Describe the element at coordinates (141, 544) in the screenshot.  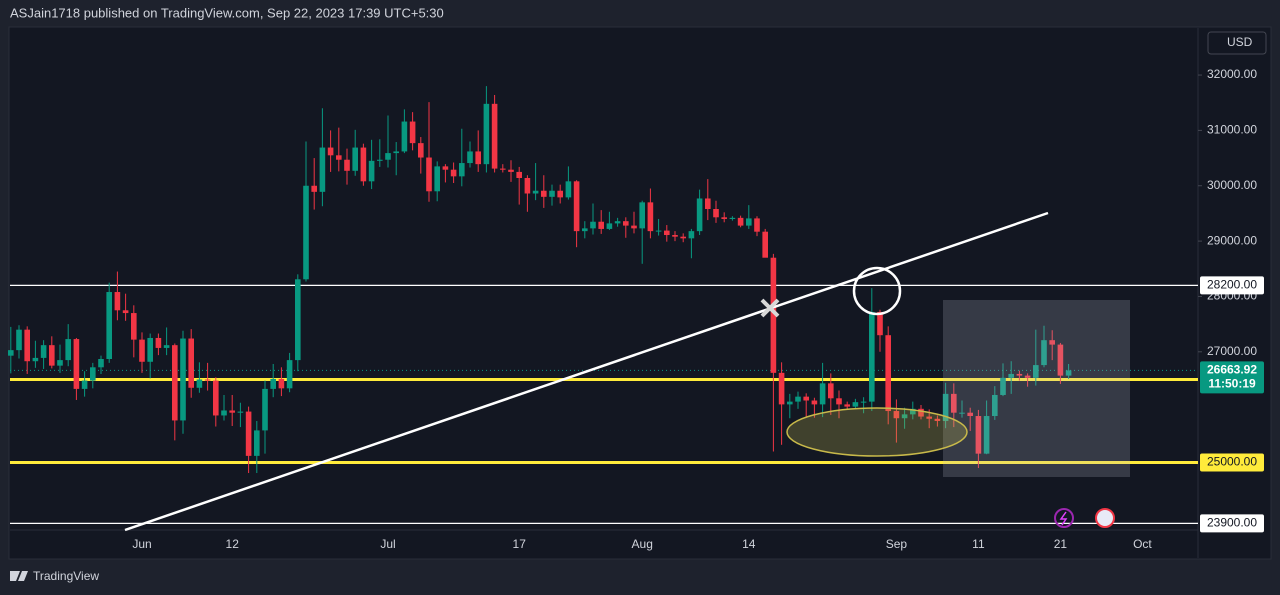
I see `x-tick-label: Jun` at that location.